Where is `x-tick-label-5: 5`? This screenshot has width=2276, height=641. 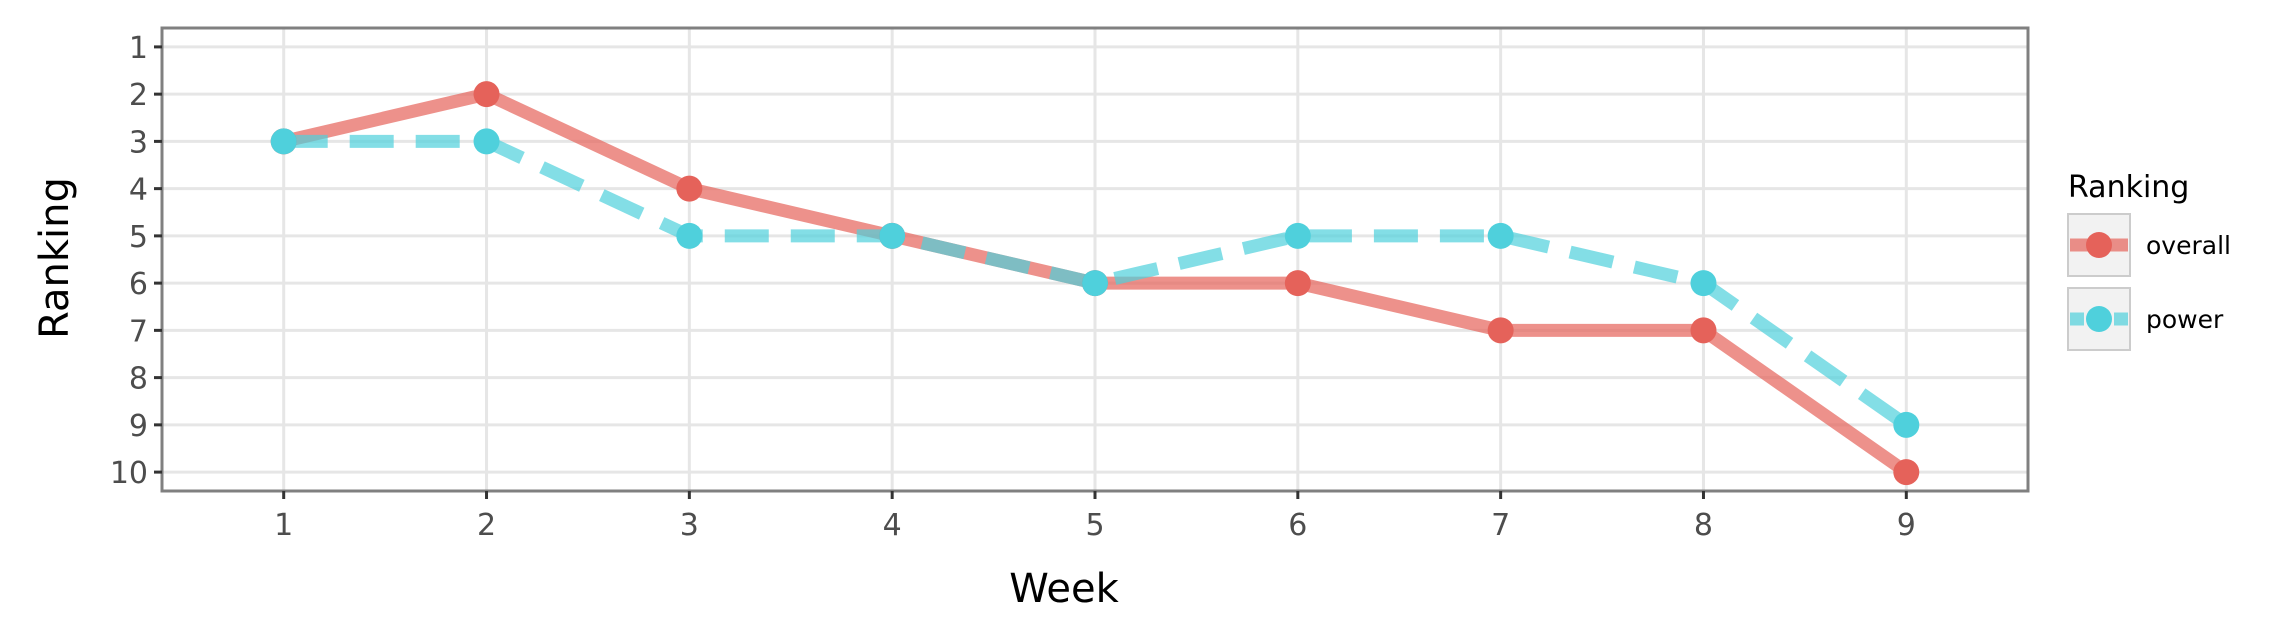
x-tick-label-5: 5 is located at coordinates (1094, 525).